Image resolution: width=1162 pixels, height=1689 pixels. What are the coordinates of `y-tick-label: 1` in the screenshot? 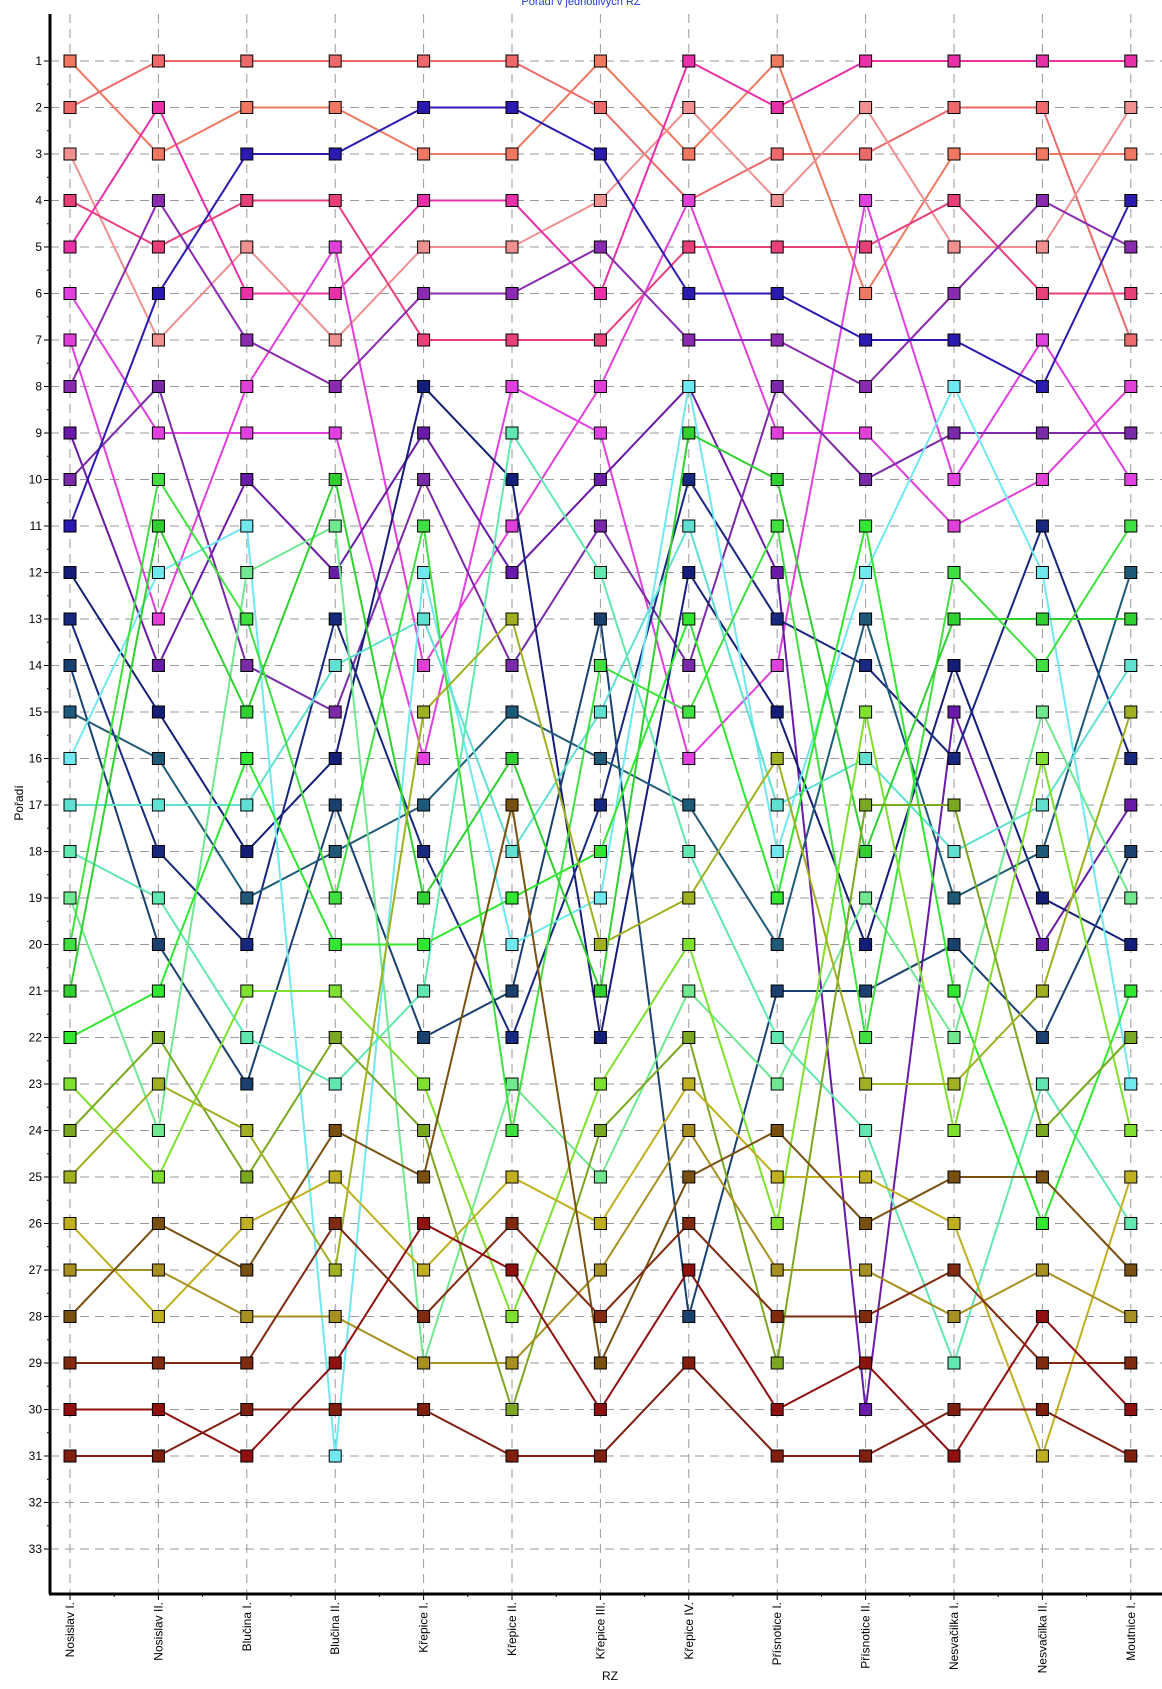 It's located at (38, 61).